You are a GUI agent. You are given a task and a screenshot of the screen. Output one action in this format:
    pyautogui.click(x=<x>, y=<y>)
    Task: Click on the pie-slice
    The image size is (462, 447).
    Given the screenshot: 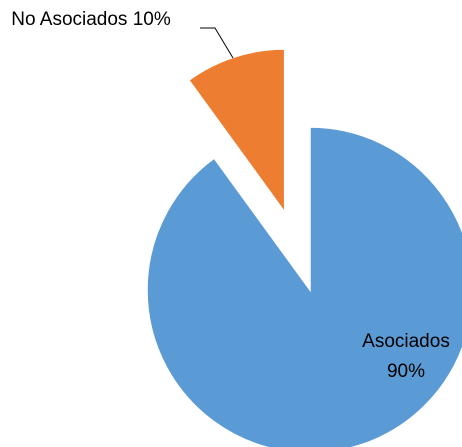 What is the action you would take?
    pyautogui.click(x=236, y=131)
    